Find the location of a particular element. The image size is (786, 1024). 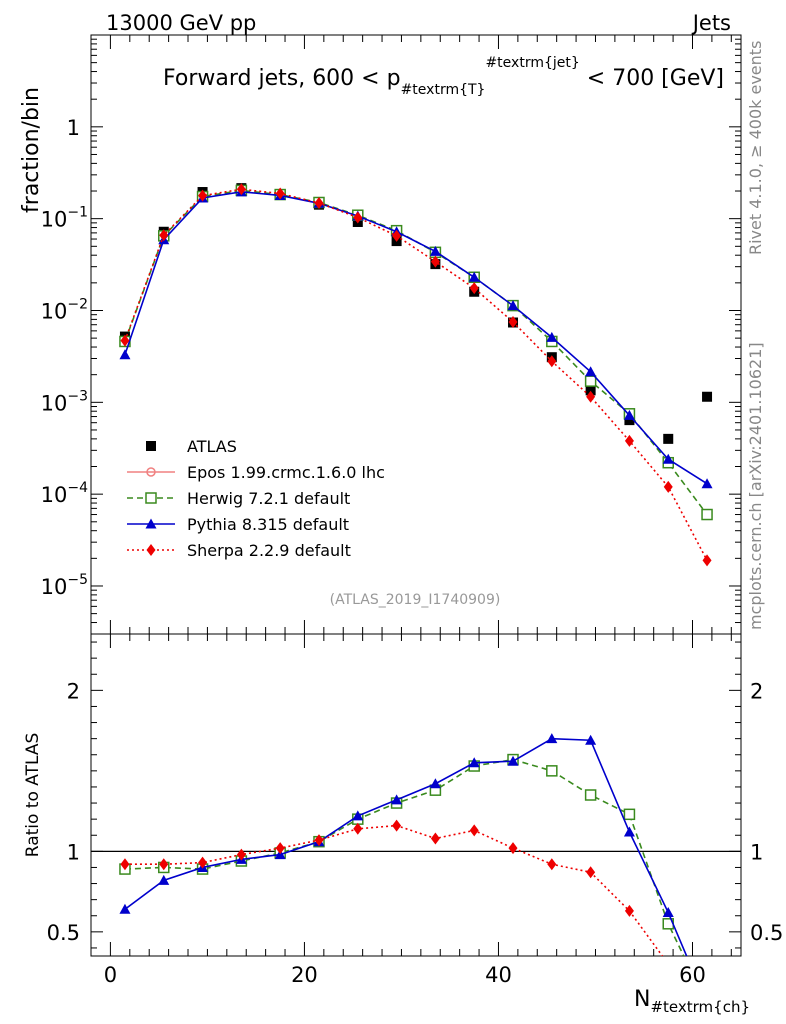

ratio-herwig-line is located at coordinates (404, 857).